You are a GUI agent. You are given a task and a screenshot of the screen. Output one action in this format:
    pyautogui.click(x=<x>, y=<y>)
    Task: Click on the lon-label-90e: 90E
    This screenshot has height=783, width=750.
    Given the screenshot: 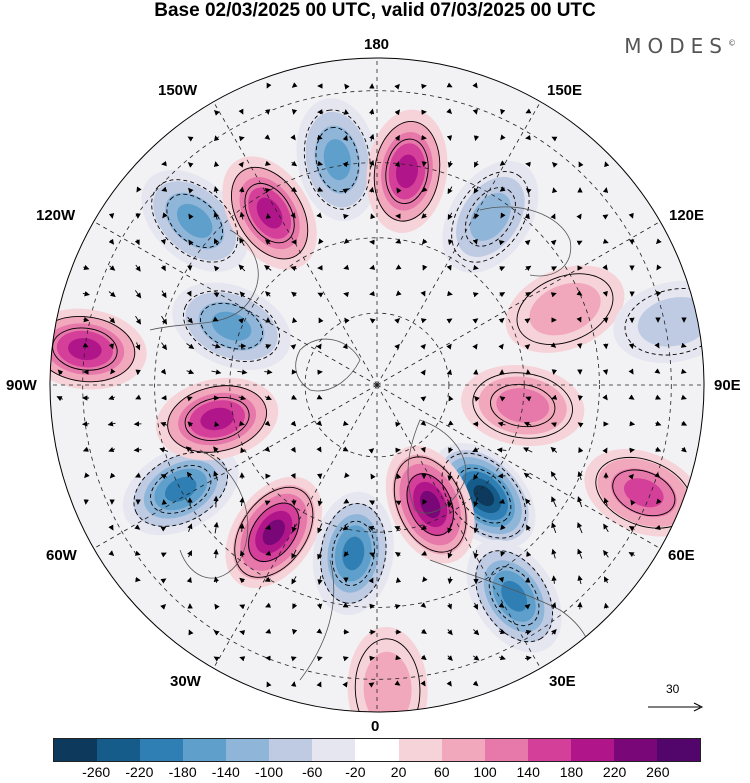 What is the action you would take?
    pyautogui.click(x=727, y=385)
    